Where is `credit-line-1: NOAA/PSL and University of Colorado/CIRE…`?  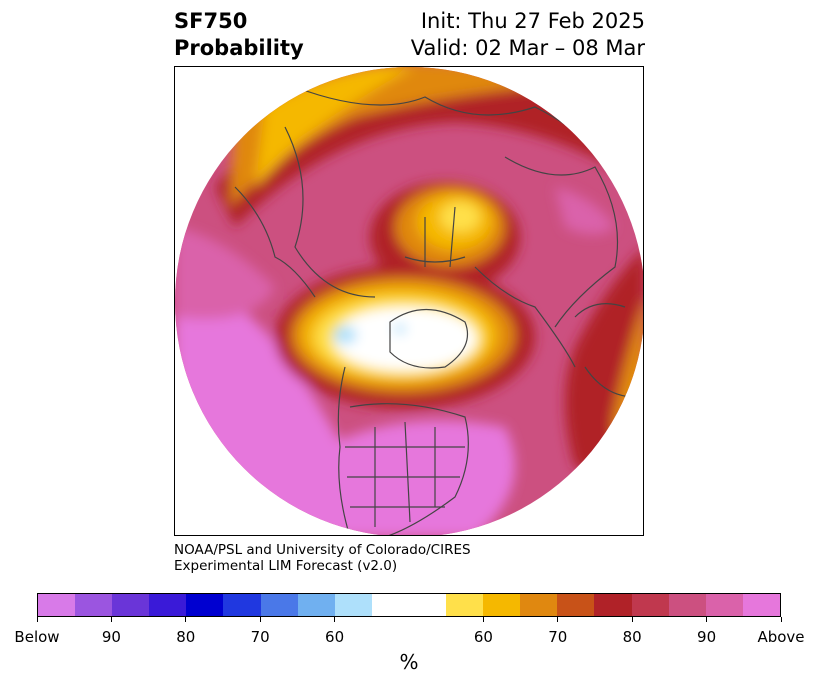 credit-line-1: NOAA/PSL and University of Colorado/CIRE… is located at coordinates (322, 550).